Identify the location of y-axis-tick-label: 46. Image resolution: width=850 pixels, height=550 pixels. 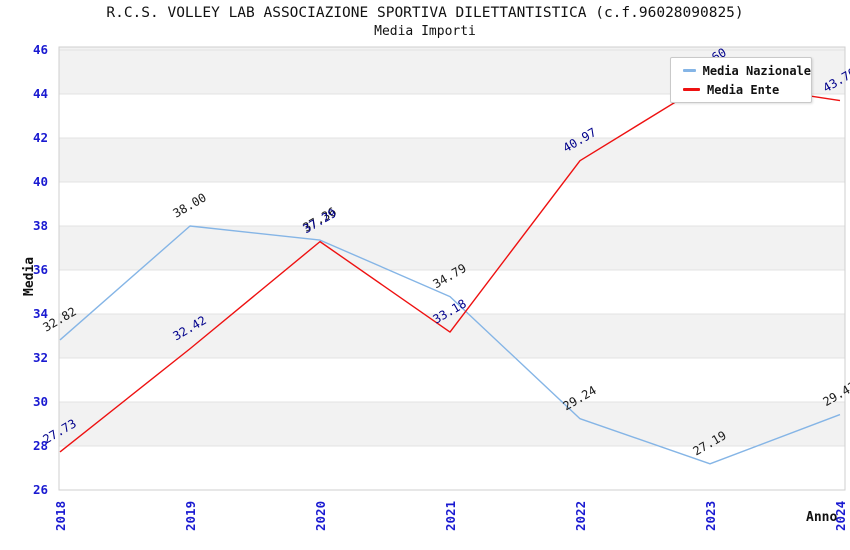
(40, 49).